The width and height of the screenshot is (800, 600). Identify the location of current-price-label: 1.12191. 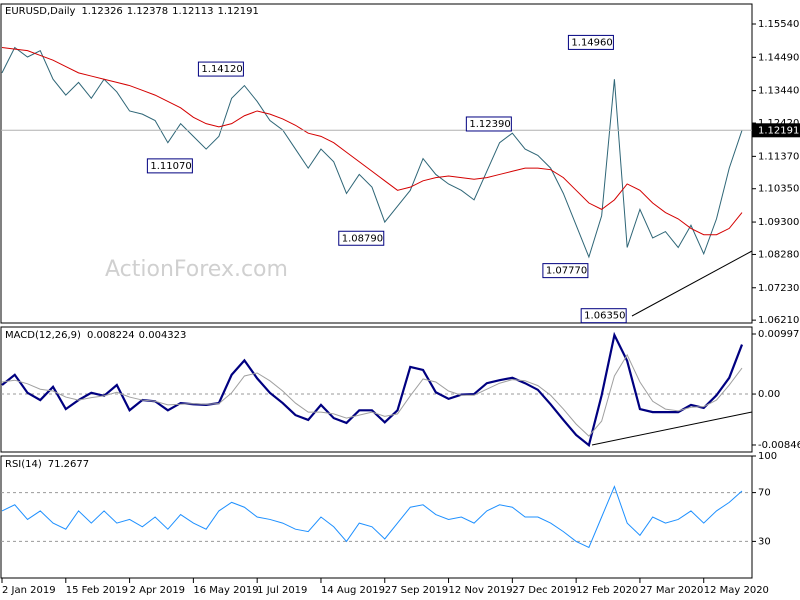
(778, 130).